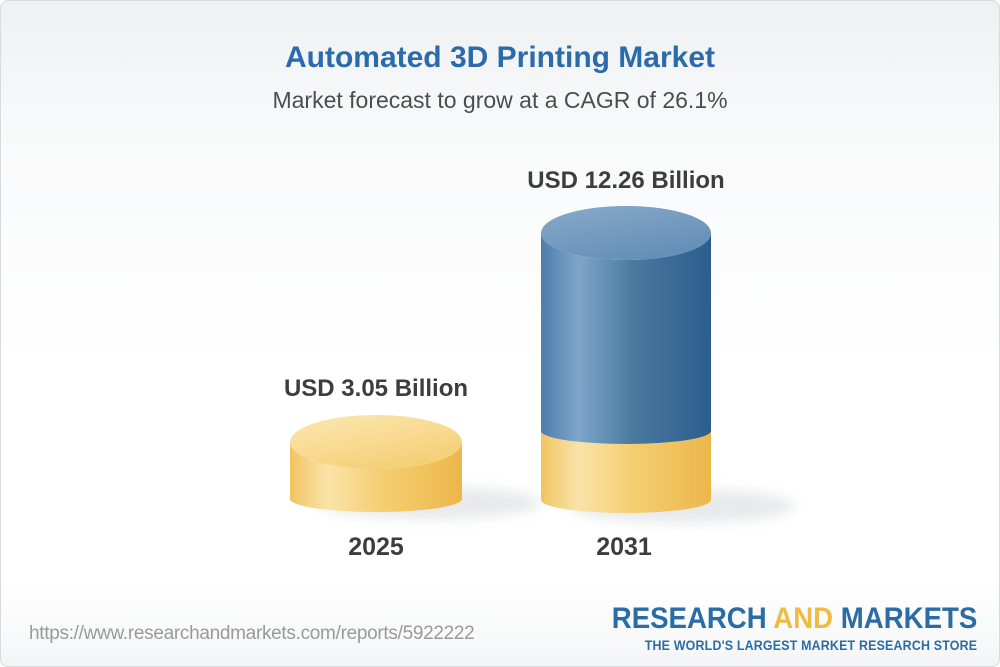  I want to click on bar-2031-base-segment, so click(626, 472).